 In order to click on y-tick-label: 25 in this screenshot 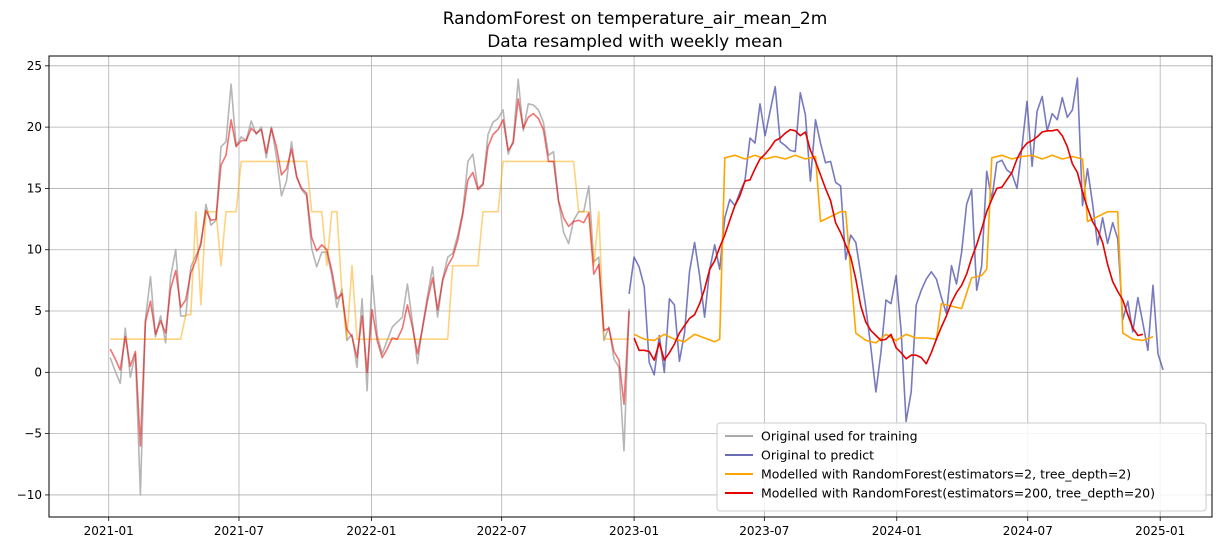, I will do `click(34, 66)`.